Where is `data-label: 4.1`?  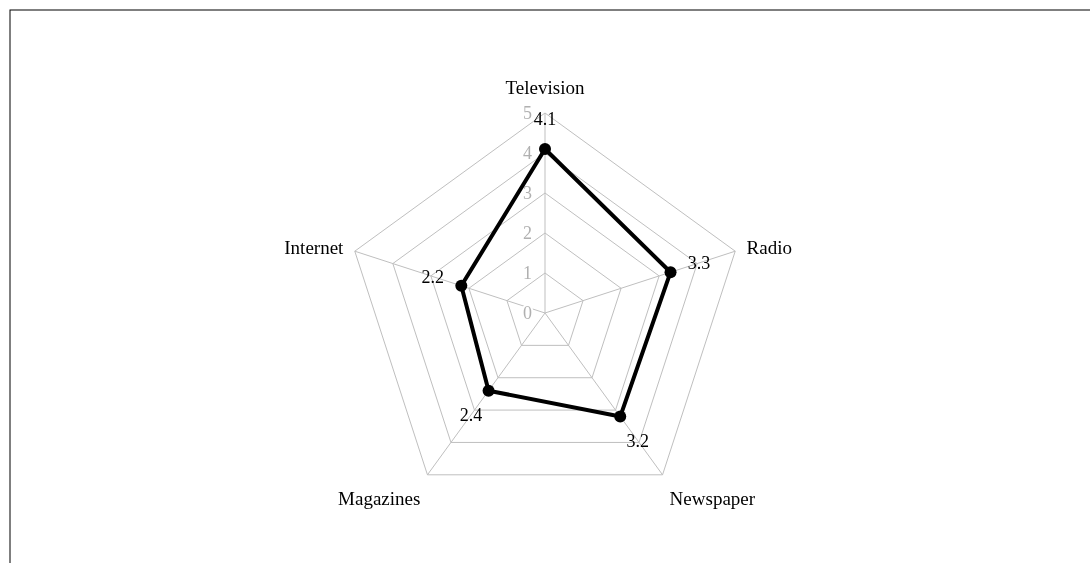 data-label: 4.1 is located at coordinates (545, 119).